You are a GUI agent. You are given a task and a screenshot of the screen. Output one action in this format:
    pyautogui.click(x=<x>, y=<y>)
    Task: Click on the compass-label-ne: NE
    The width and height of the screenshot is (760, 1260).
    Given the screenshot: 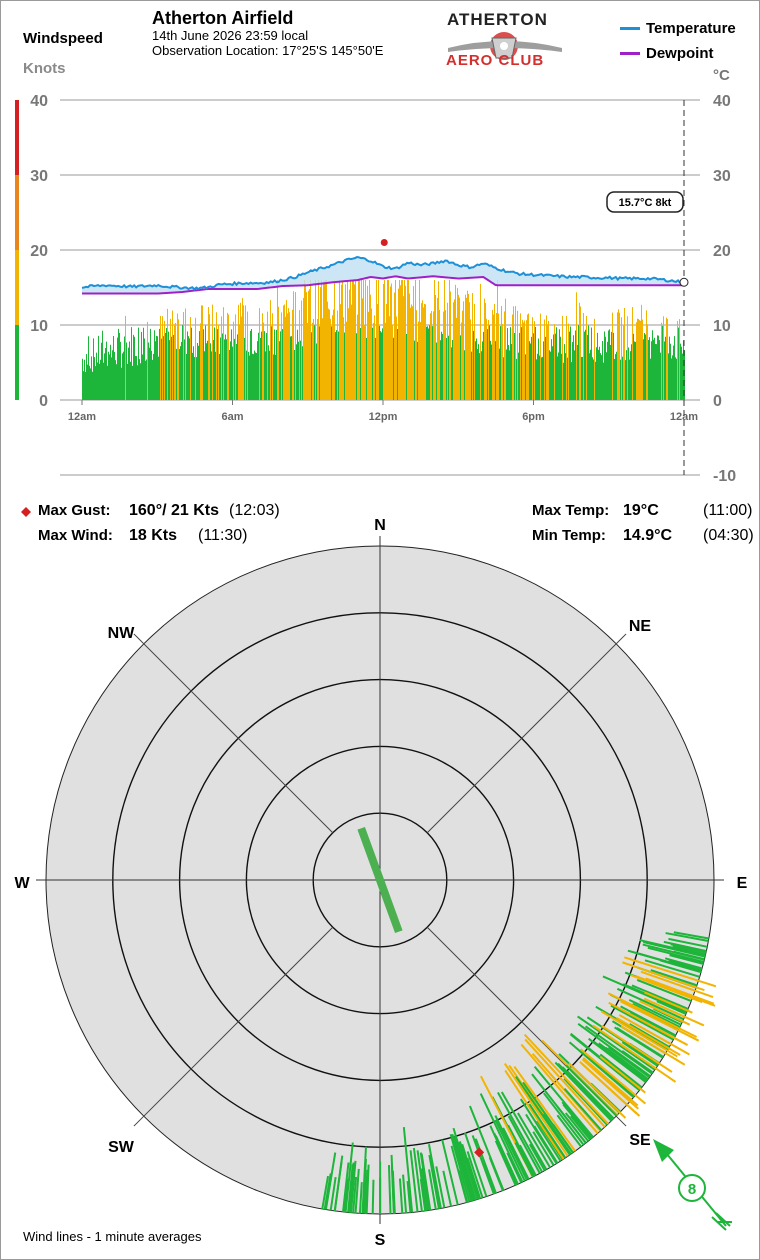 What is the action you would take?
    pyautogui.click(x=640, y=626)
    